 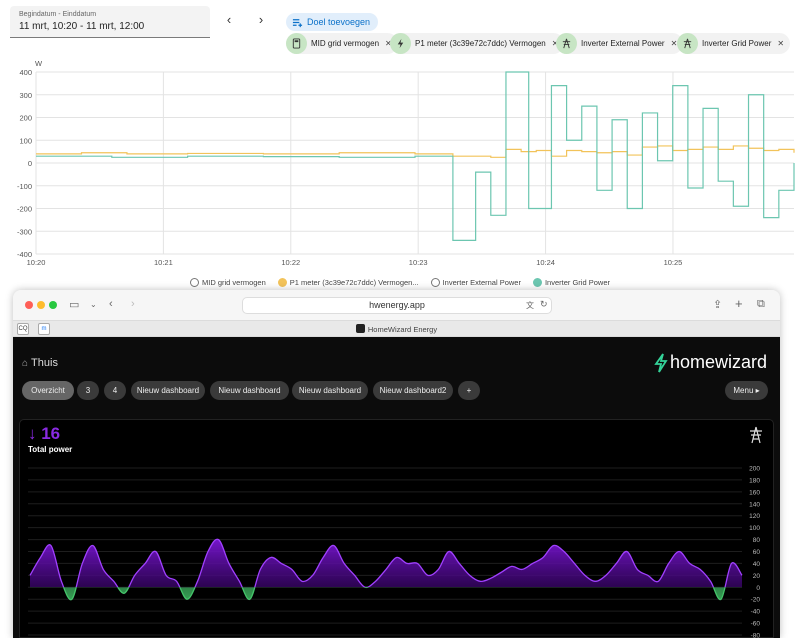 I want to click on y-tick-label: 20, so click(x=757, y=576).